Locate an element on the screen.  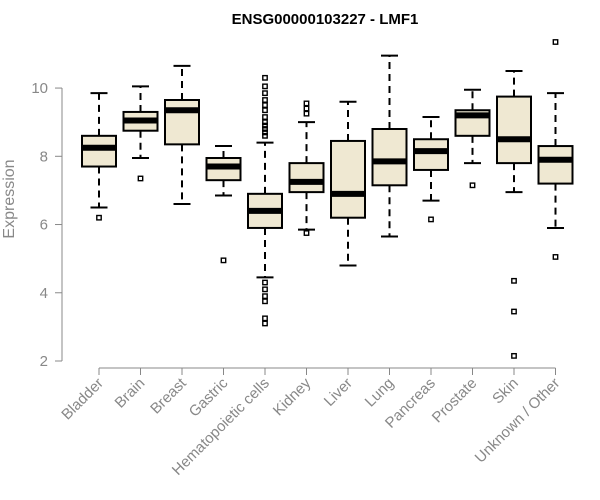
x-tick-label: Brain is located at coordinates (130, 393).